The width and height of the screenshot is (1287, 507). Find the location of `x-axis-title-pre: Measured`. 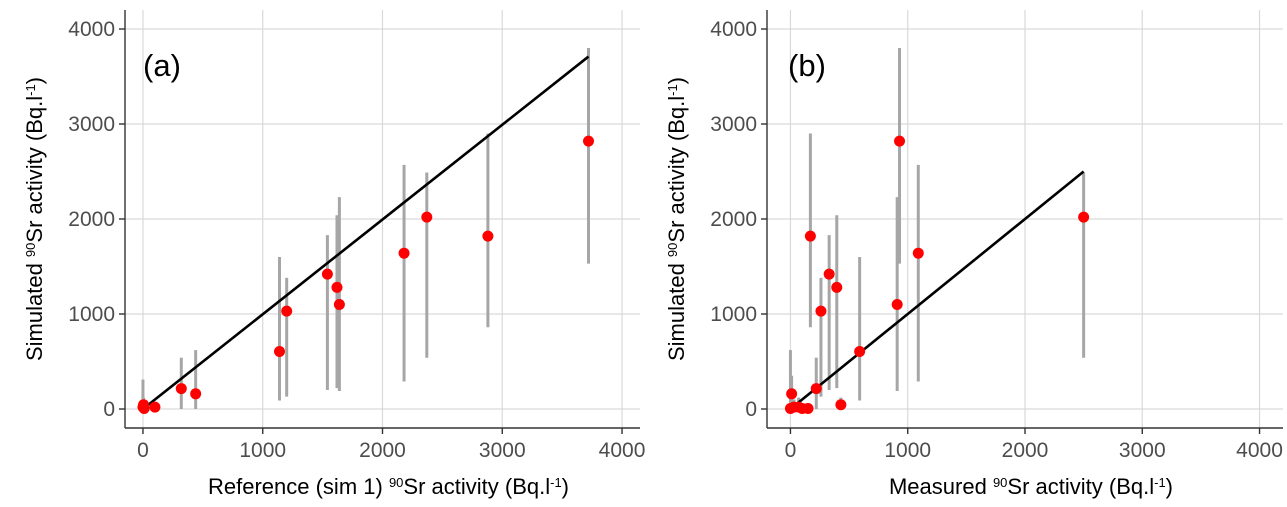

x-axis-title-pre: Measured is located at coordinates (941, 486).